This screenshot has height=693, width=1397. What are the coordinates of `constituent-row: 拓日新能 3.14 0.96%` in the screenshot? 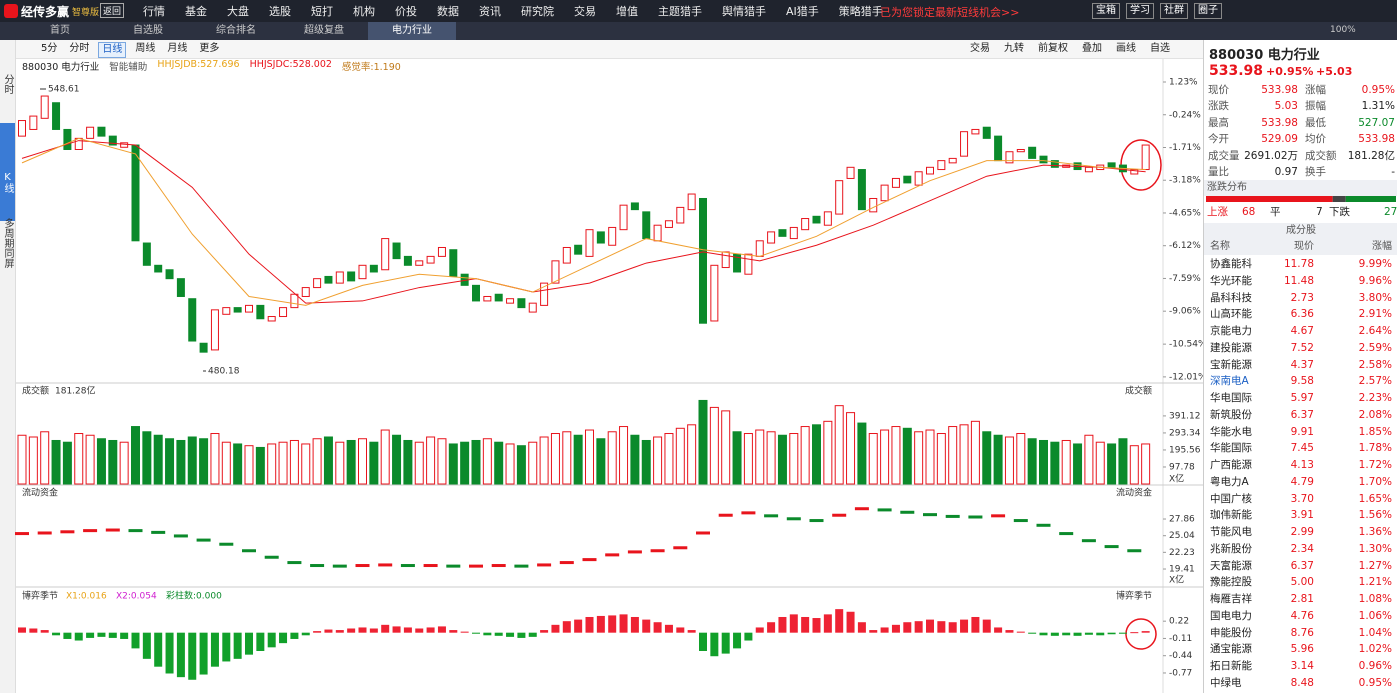 It's located at (1300, 666).